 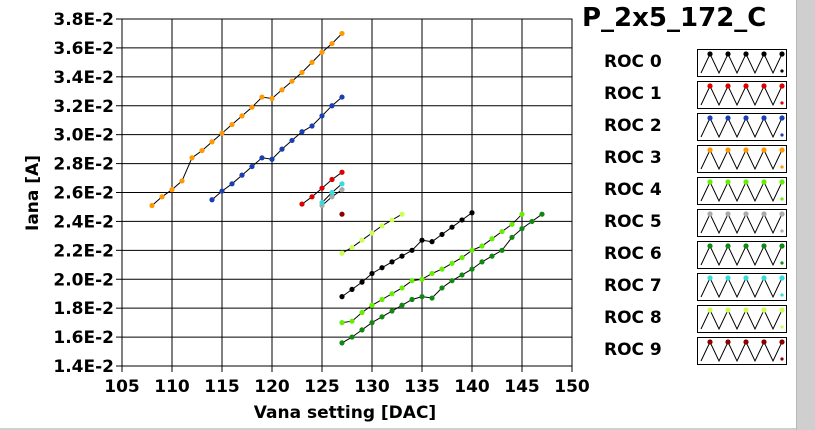 I want to click on legend-label: ROC 7, so click(x=633, y=286).